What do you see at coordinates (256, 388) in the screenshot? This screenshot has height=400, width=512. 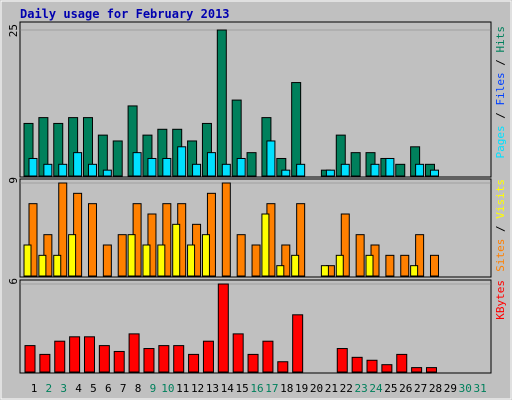 I see `x-tick-label: 16` at bounding box center [256, 388].